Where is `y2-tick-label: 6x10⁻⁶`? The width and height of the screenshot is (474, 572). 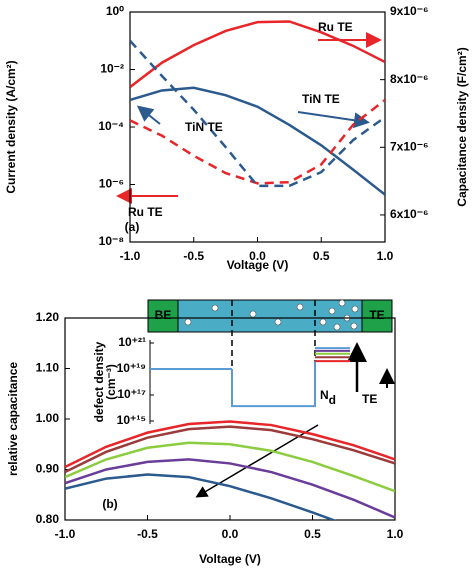 y2-tick-label: 6x10⁻⁶ is located at coordinates (409, 214).